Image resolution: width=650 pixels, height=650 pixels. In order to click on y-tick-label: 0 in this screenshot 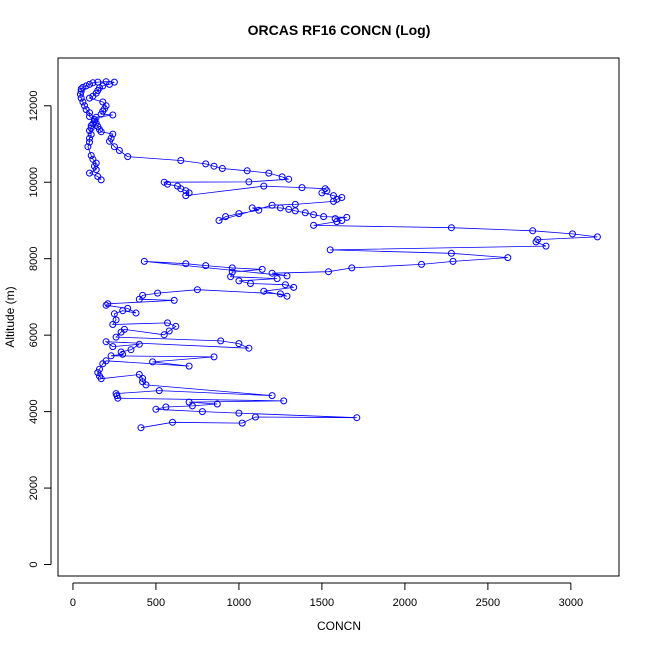, I will do `click(34, 564)`.